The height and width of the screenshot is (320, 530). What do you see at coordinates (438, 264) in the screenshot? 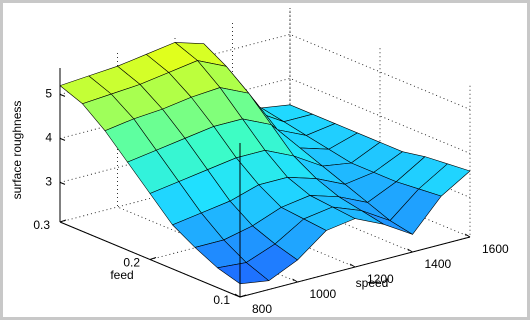
I see `x-tick-label: 1400` at bounding box center [438, 264].